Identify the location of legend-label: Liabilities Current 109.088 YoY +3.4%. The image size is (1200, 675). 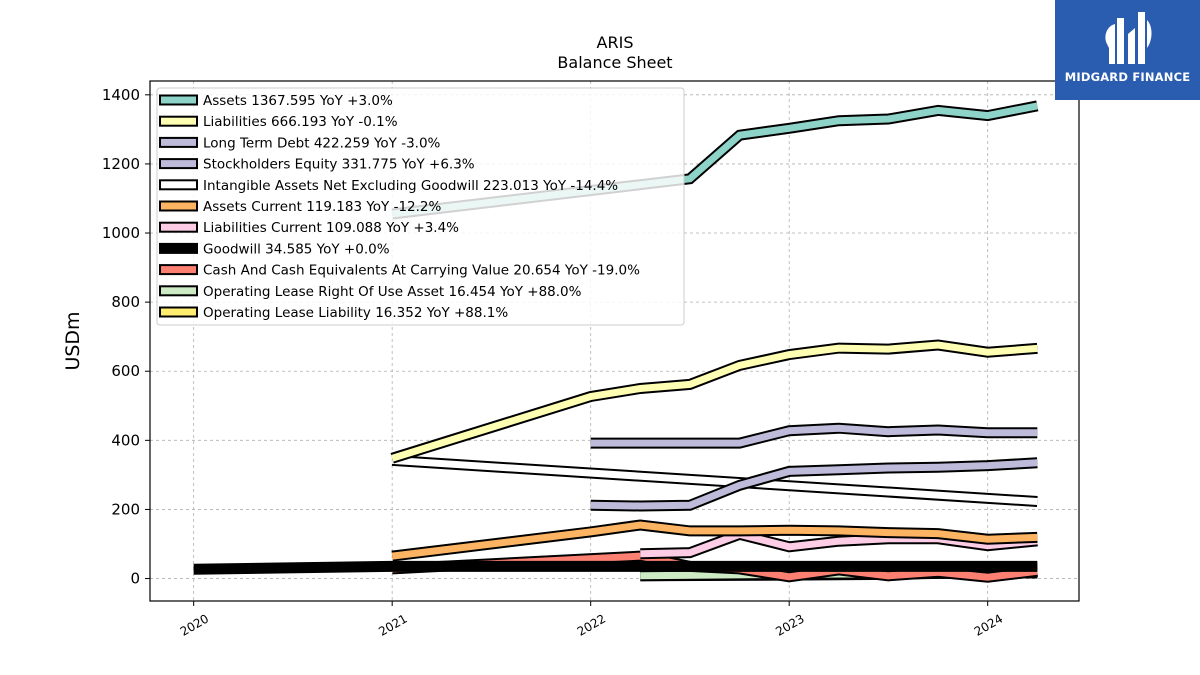
(331, 228).